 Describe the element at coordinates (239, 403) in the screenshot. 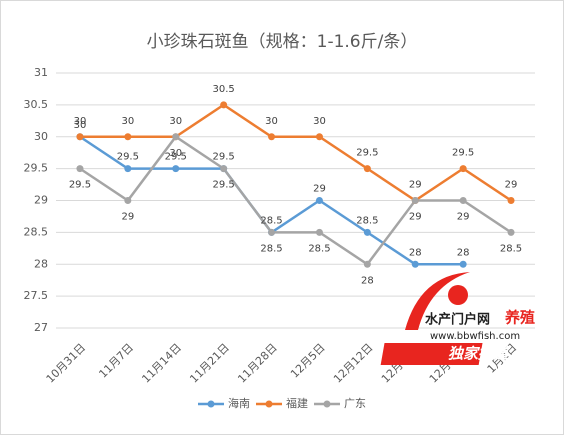

I see `legend-label: 海南` at that location.